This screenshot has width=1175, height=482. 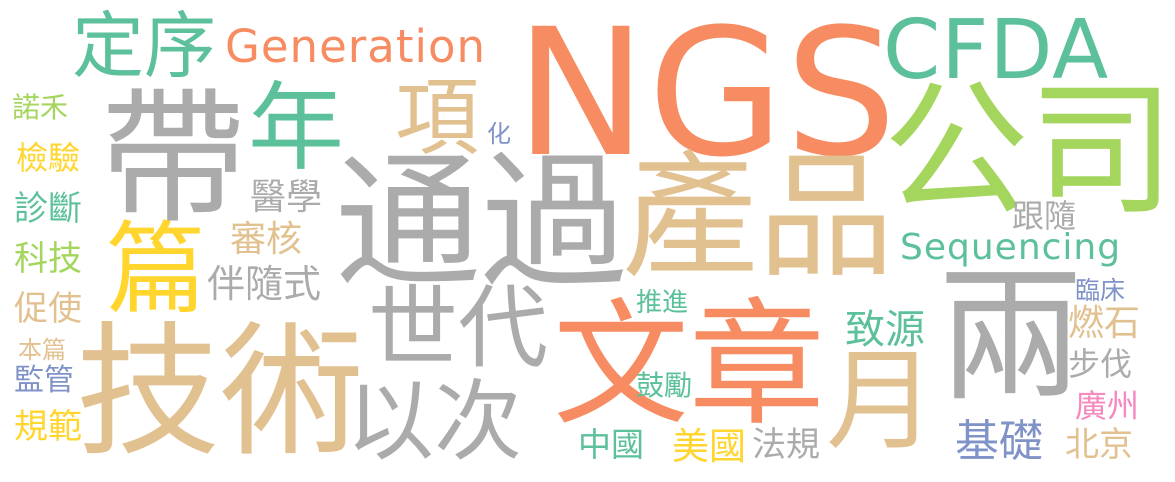 What do you see at coordinates (437, 118) in the screenshot?
I see `word-xiang: 項` at bounding box center [437, 118].